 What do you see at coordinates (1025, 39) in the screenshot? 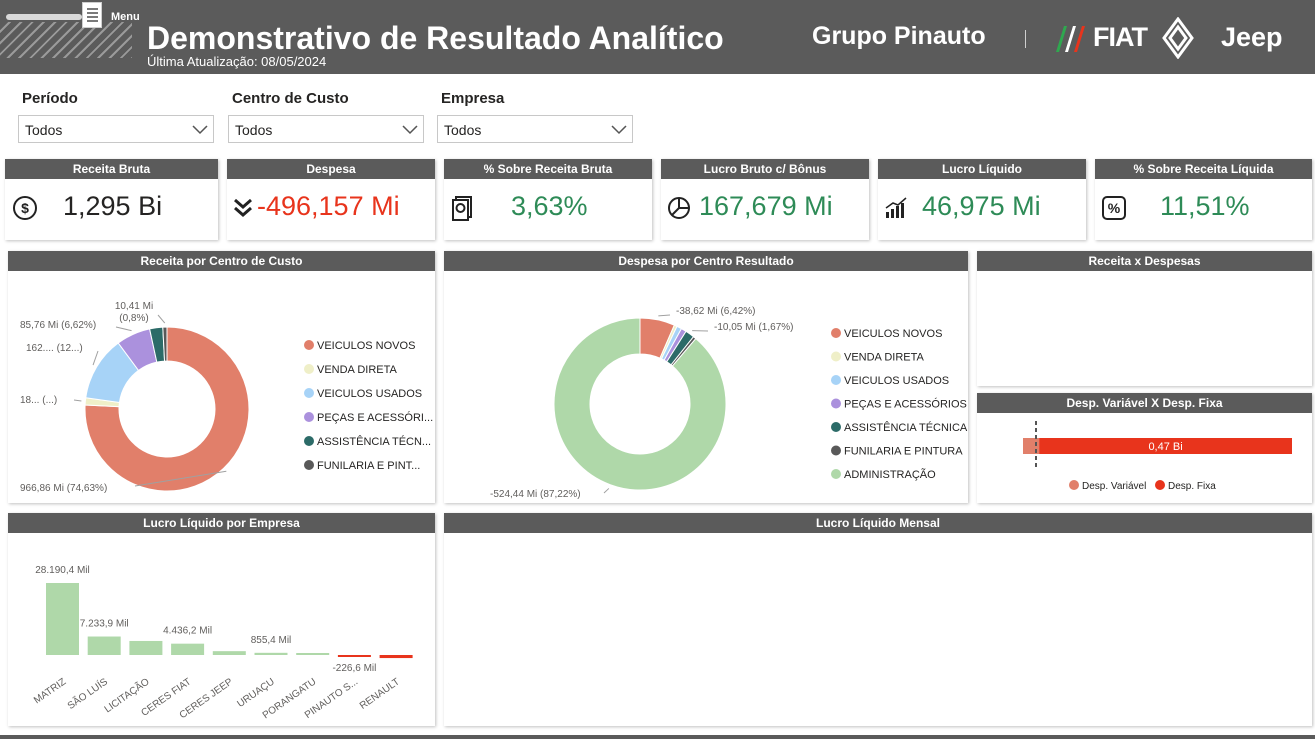
I see `brand-divider` at bounding box center [1025, 39].